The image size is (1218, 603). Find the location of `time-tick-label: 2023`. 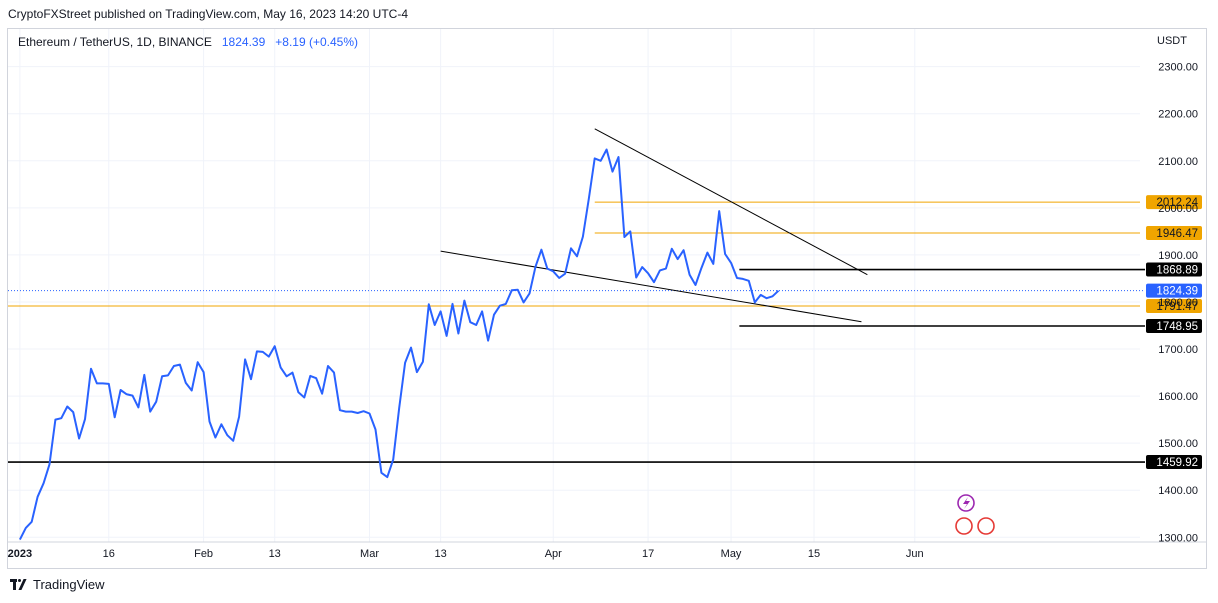

time-tick-label: 2023 is located at coordinates (20, 554).